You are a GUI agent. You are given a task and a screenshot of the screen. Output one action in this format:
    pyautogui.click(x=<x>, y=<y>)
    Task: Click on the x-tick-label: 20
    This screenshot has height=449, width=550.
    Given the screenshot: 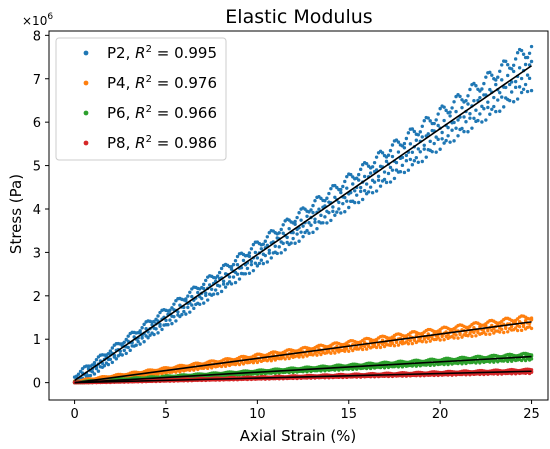 What is the action you would take?
    pyautogui.click(x=440, y=414)
    